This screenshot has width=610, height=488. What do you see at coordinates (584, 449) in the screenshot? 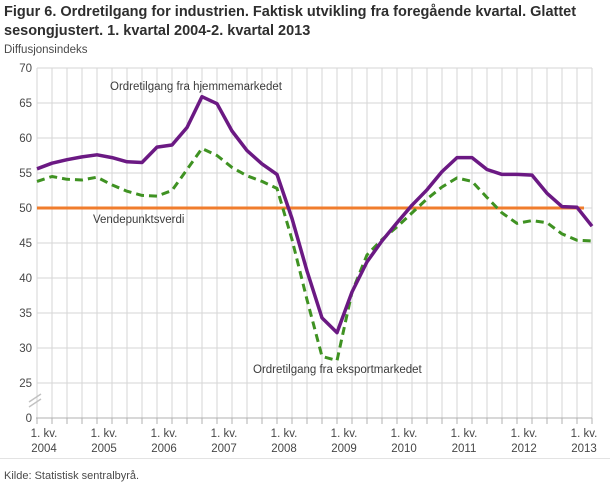
I see `x-tick-label-year: 2013` at bounding box center [584, 449].